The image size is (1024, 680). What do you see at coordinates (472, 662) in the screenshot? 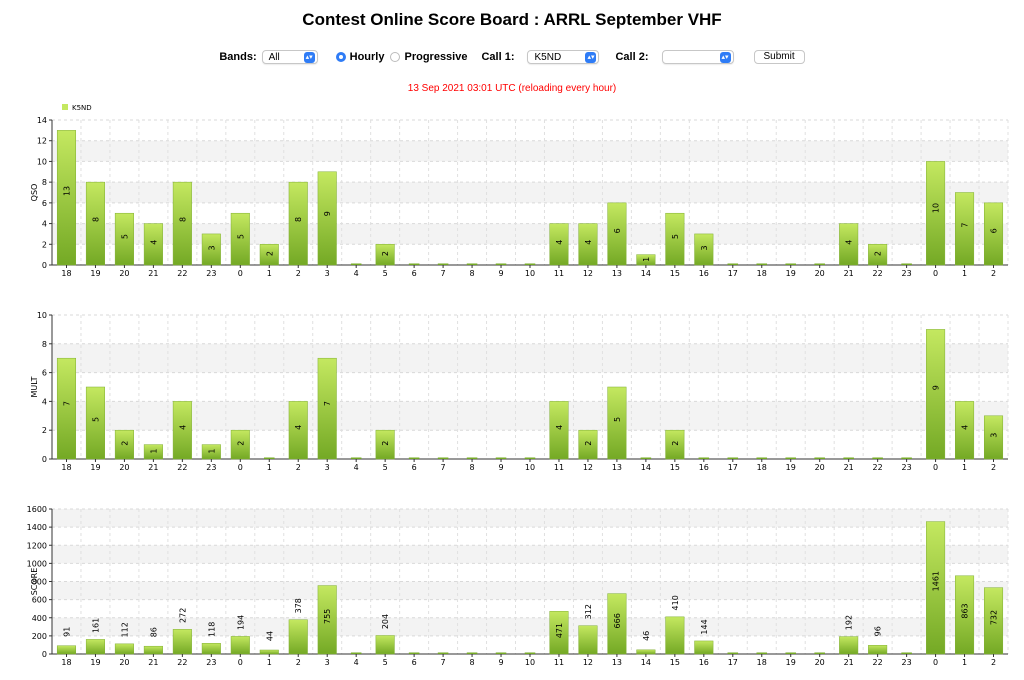
I see `x-tick-label: 8` at bounding box center [472, 662].